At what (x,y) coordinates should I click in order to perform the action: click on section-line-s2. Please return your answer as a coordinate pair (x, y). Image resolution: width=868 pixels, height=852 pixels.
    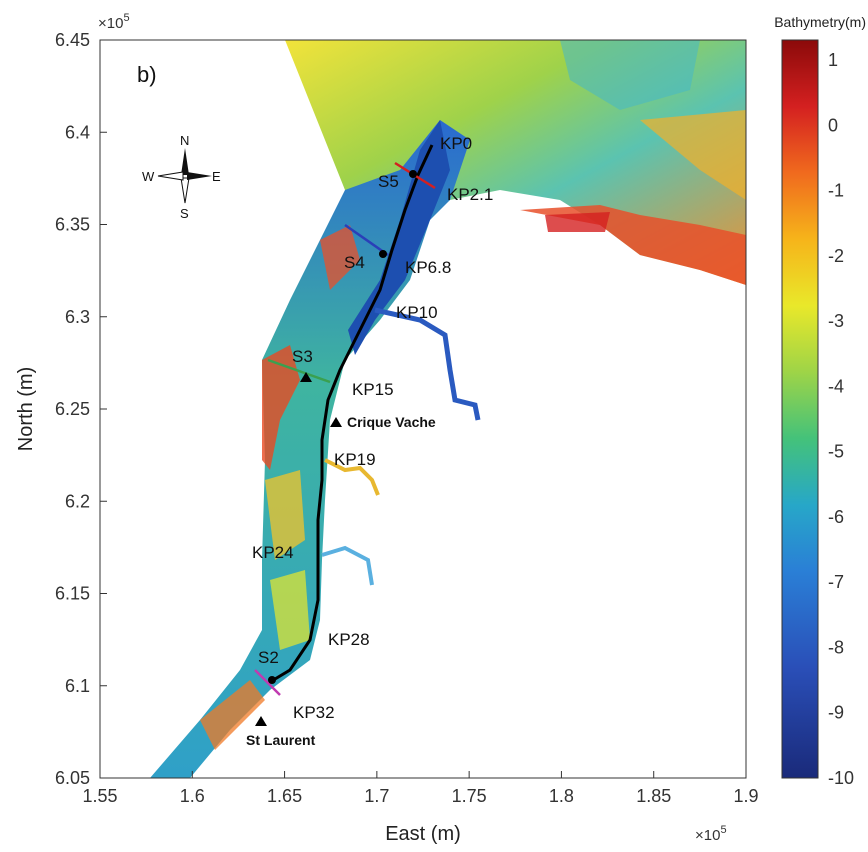
    Looking at the image, I should click on (267, 682).